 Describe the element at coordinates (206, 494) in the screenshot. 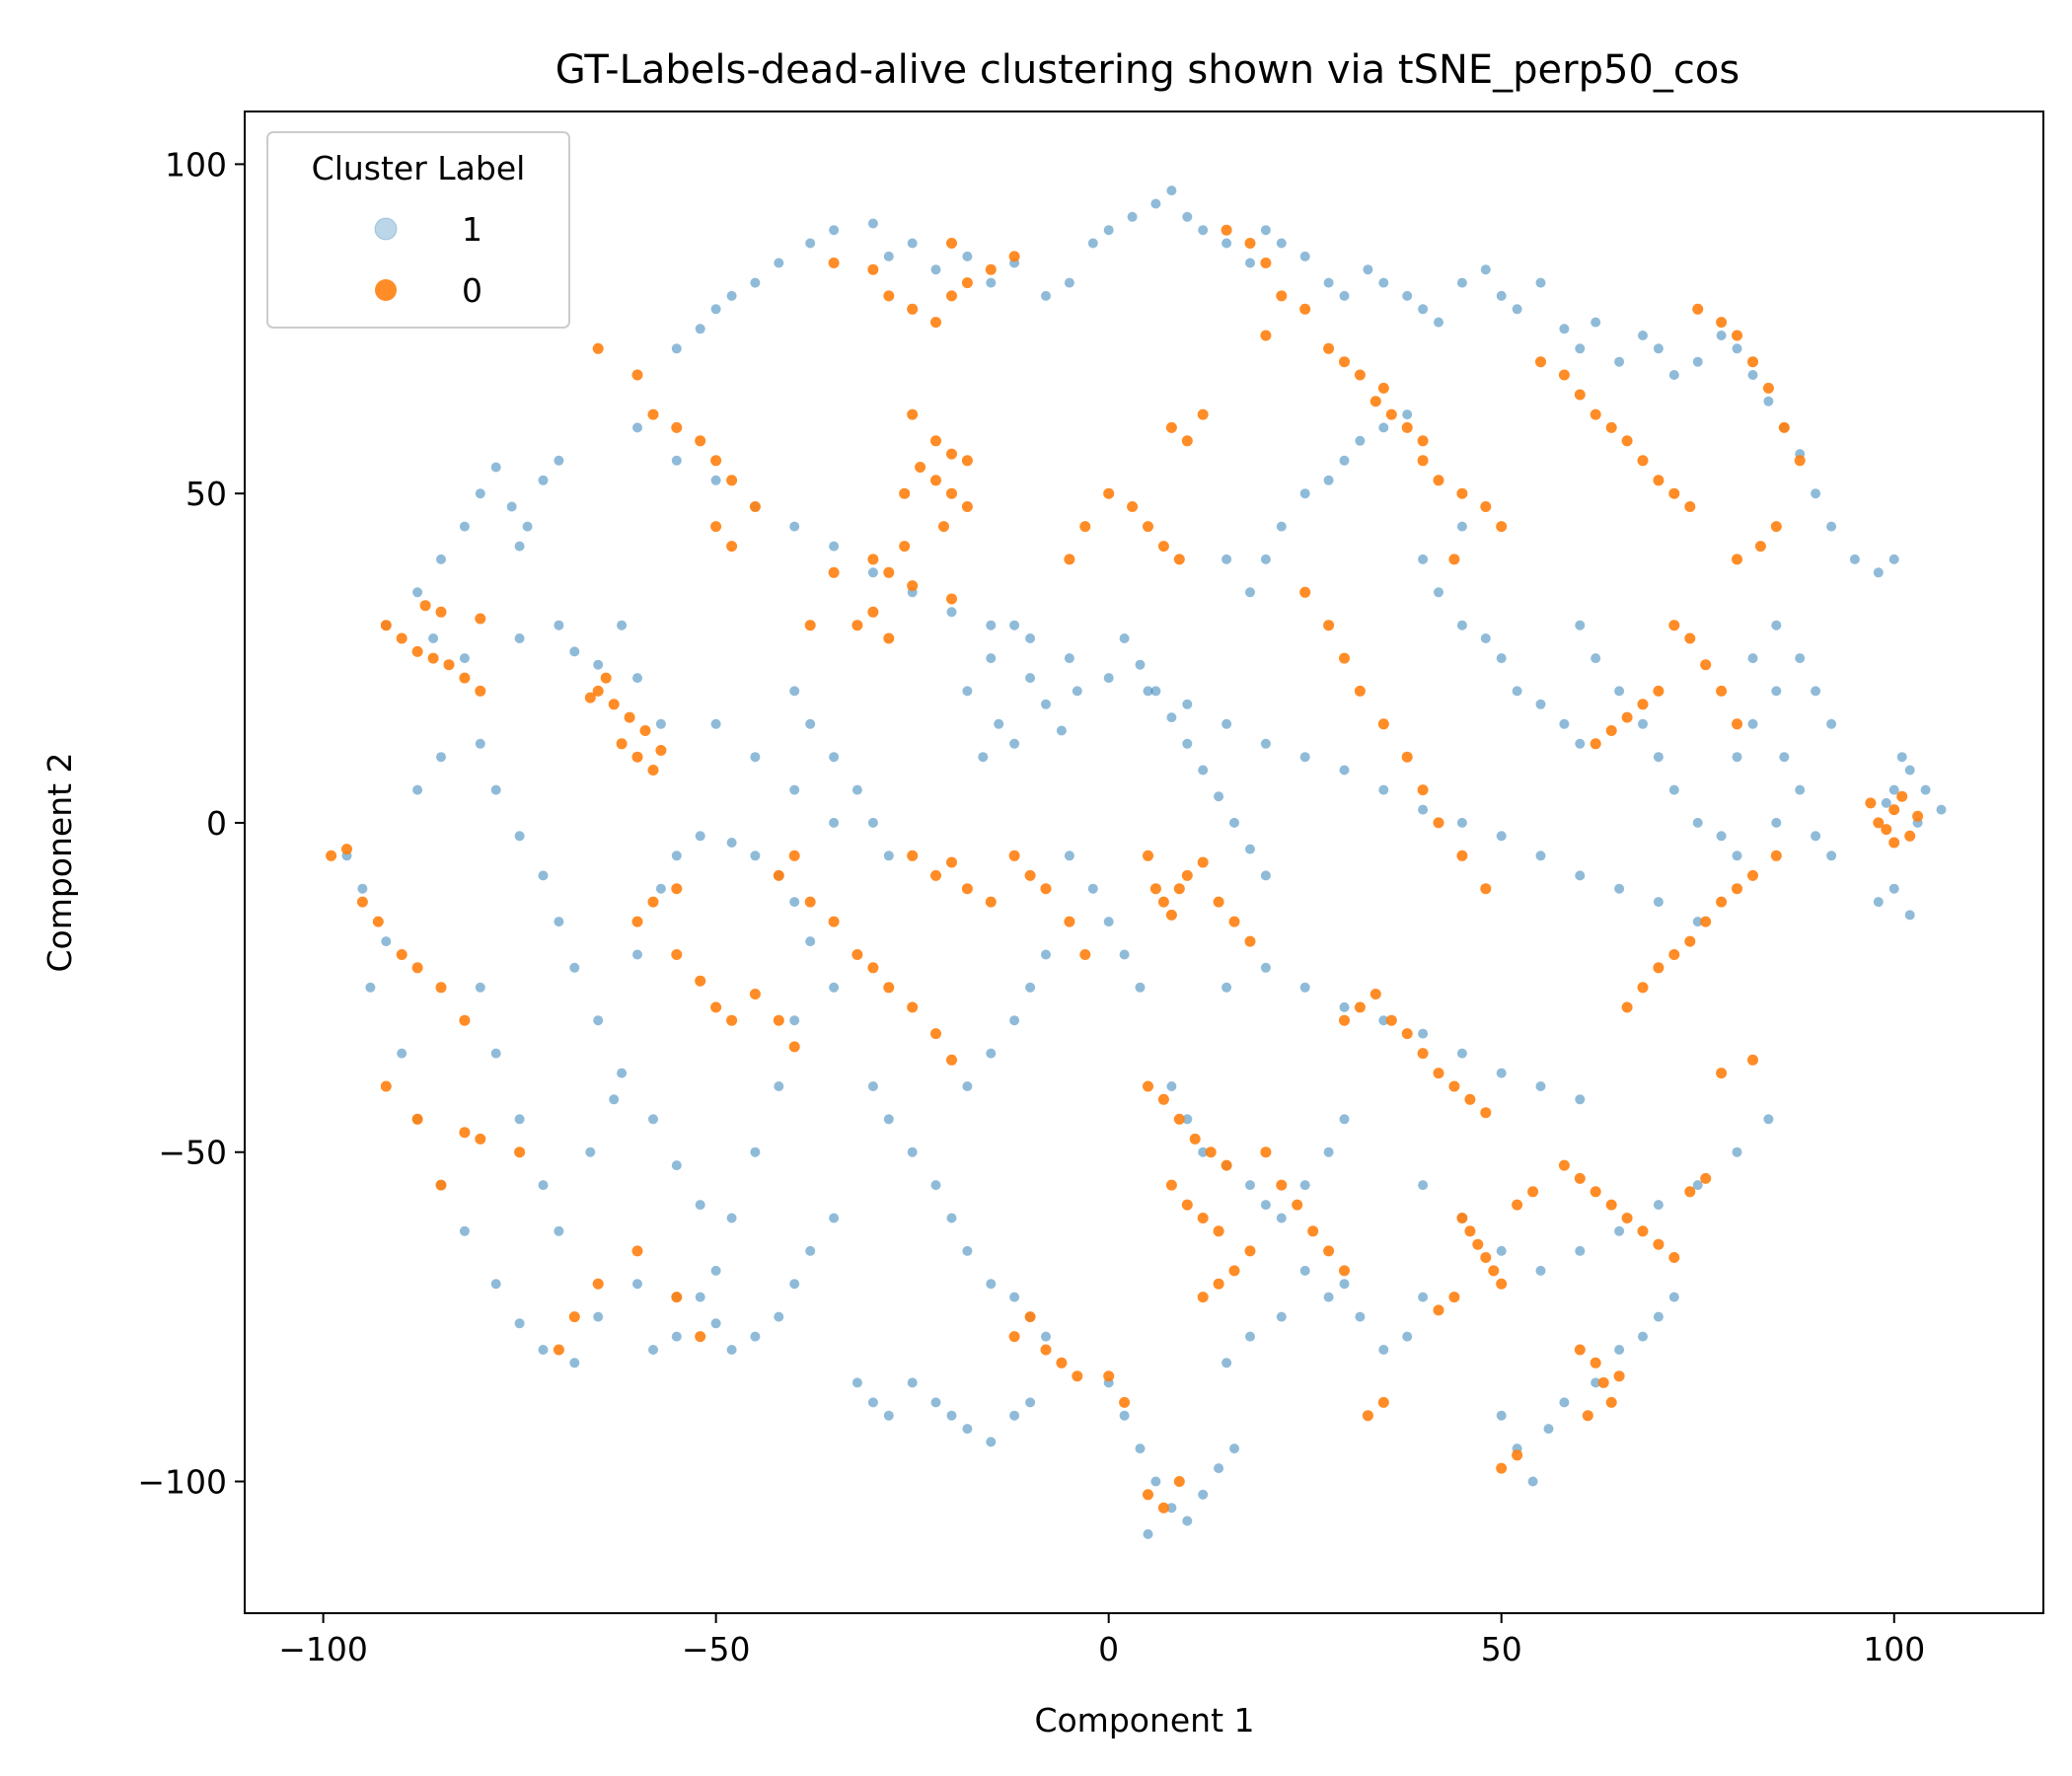

I see `y-tick-label: 50` at that location.